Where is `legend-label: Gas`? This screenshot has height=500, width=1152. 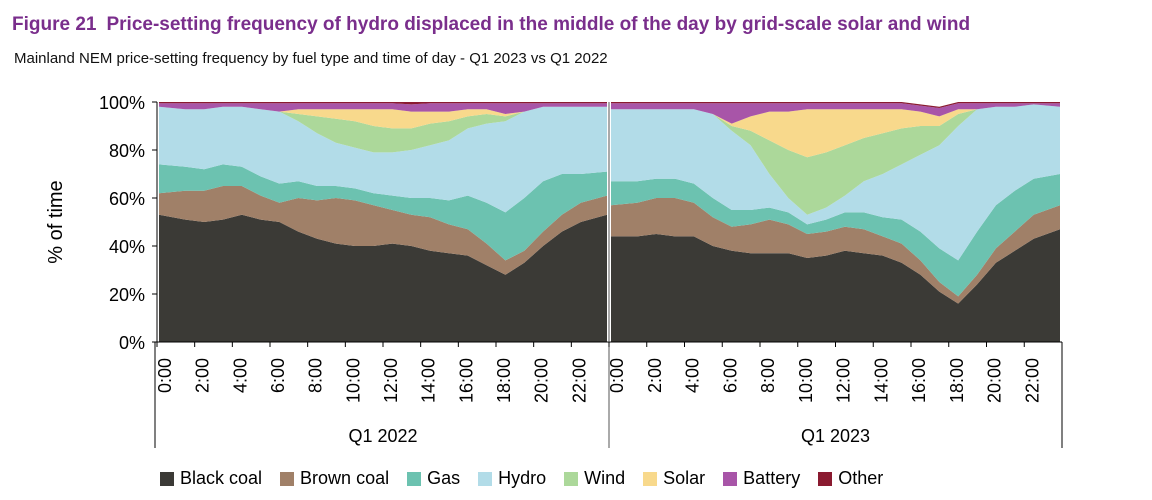
legend-label: Gas is located at coordinates (444, 478).